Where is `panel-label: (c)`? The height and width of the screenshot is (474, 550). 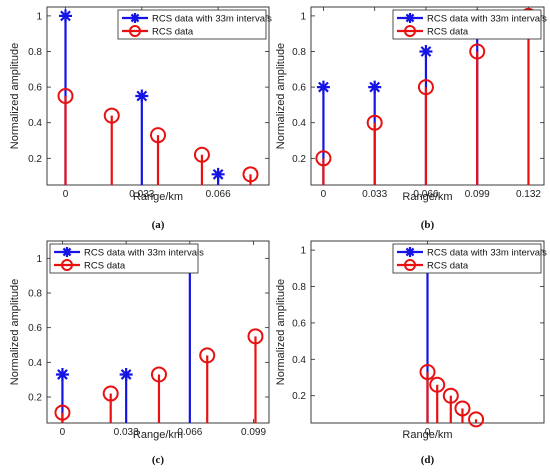 panel-label: (c) is located at coordinates (158, 460).